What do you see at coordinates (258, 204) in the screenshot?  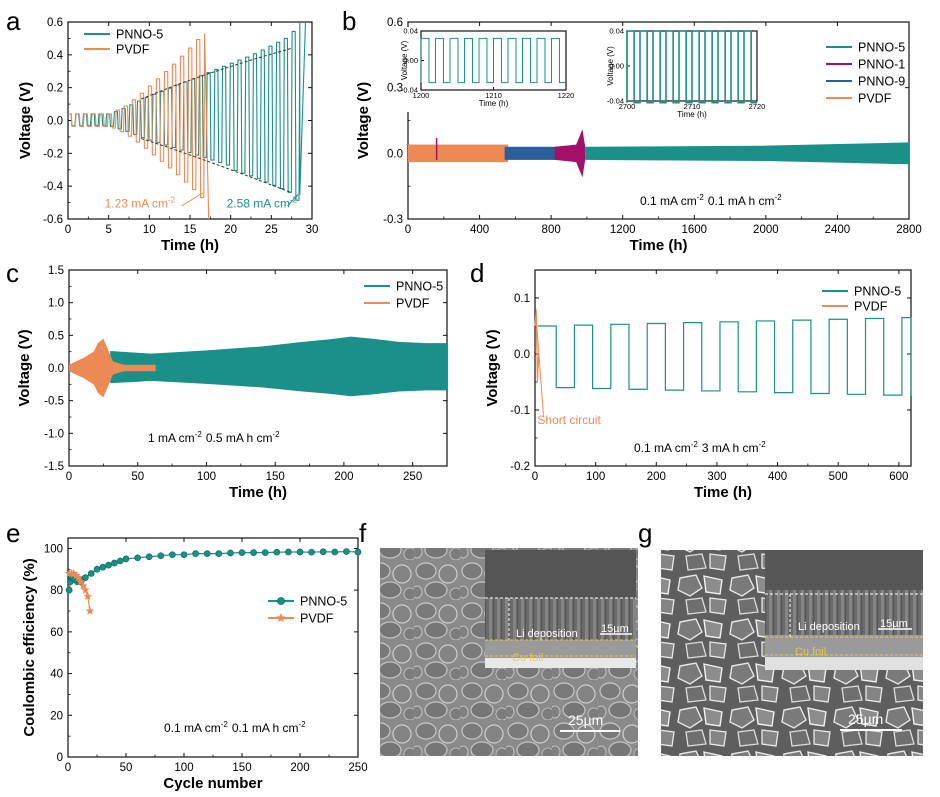 I see `annotation-text: 2.58 mA cm` at bounding box center [258, 204].